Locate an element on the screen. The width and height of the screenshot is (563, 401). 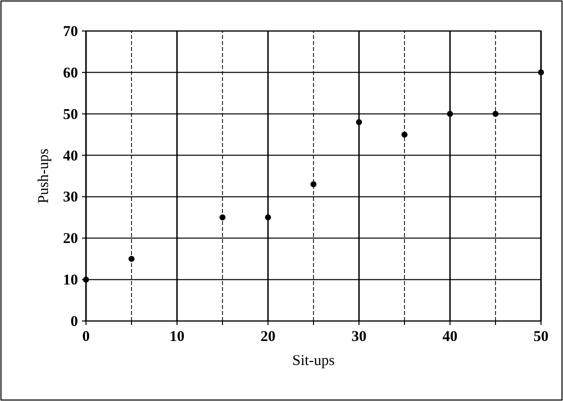
y-tick-label: 0 is located at coordinates (74, 322).